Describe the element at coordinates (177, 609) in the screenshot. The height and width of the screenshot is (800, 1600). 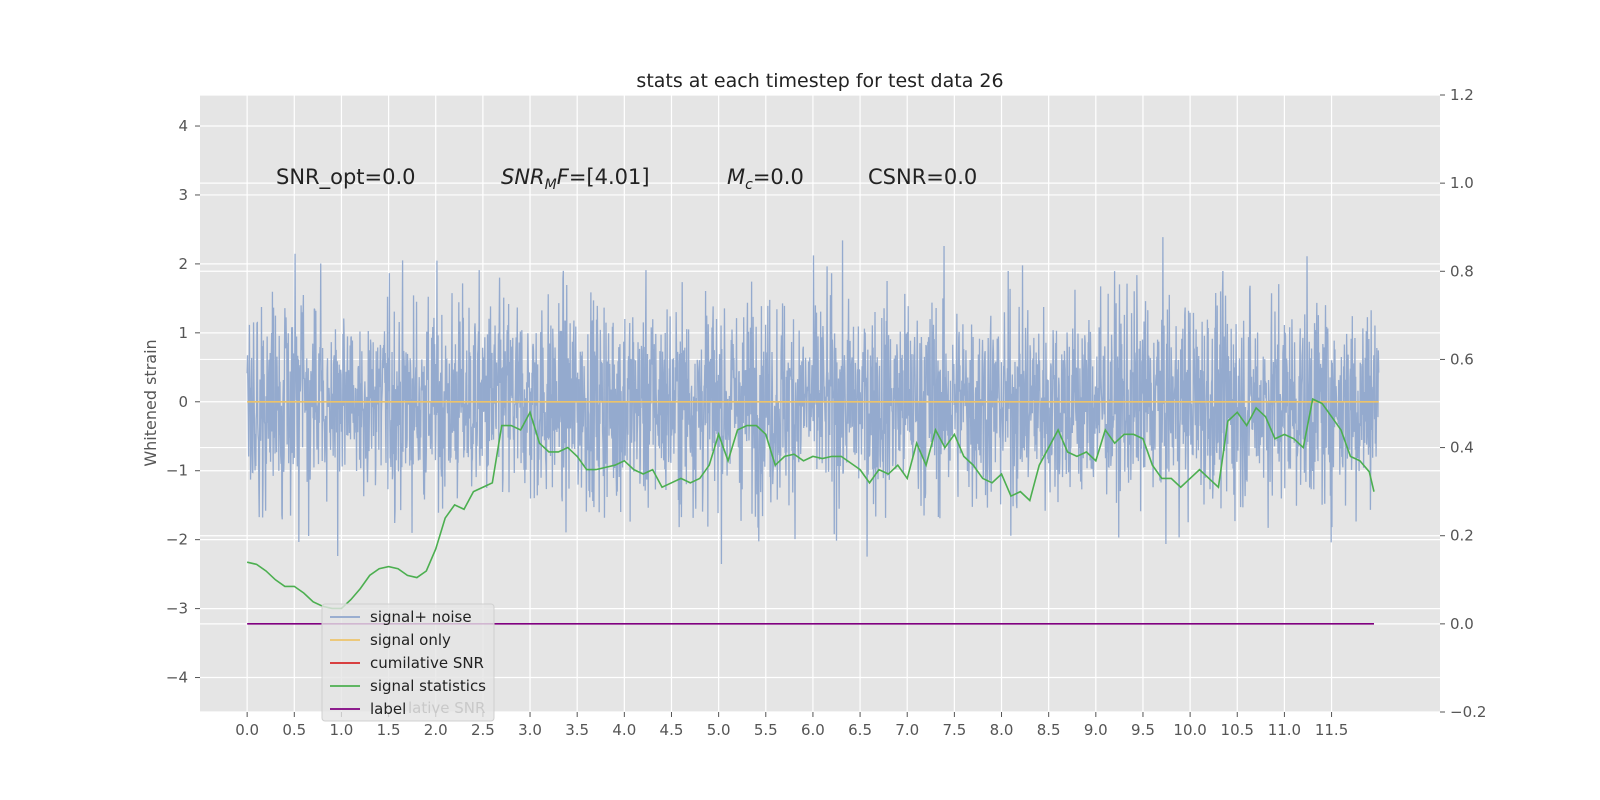
I see `y-tick-label: −3` at that location.